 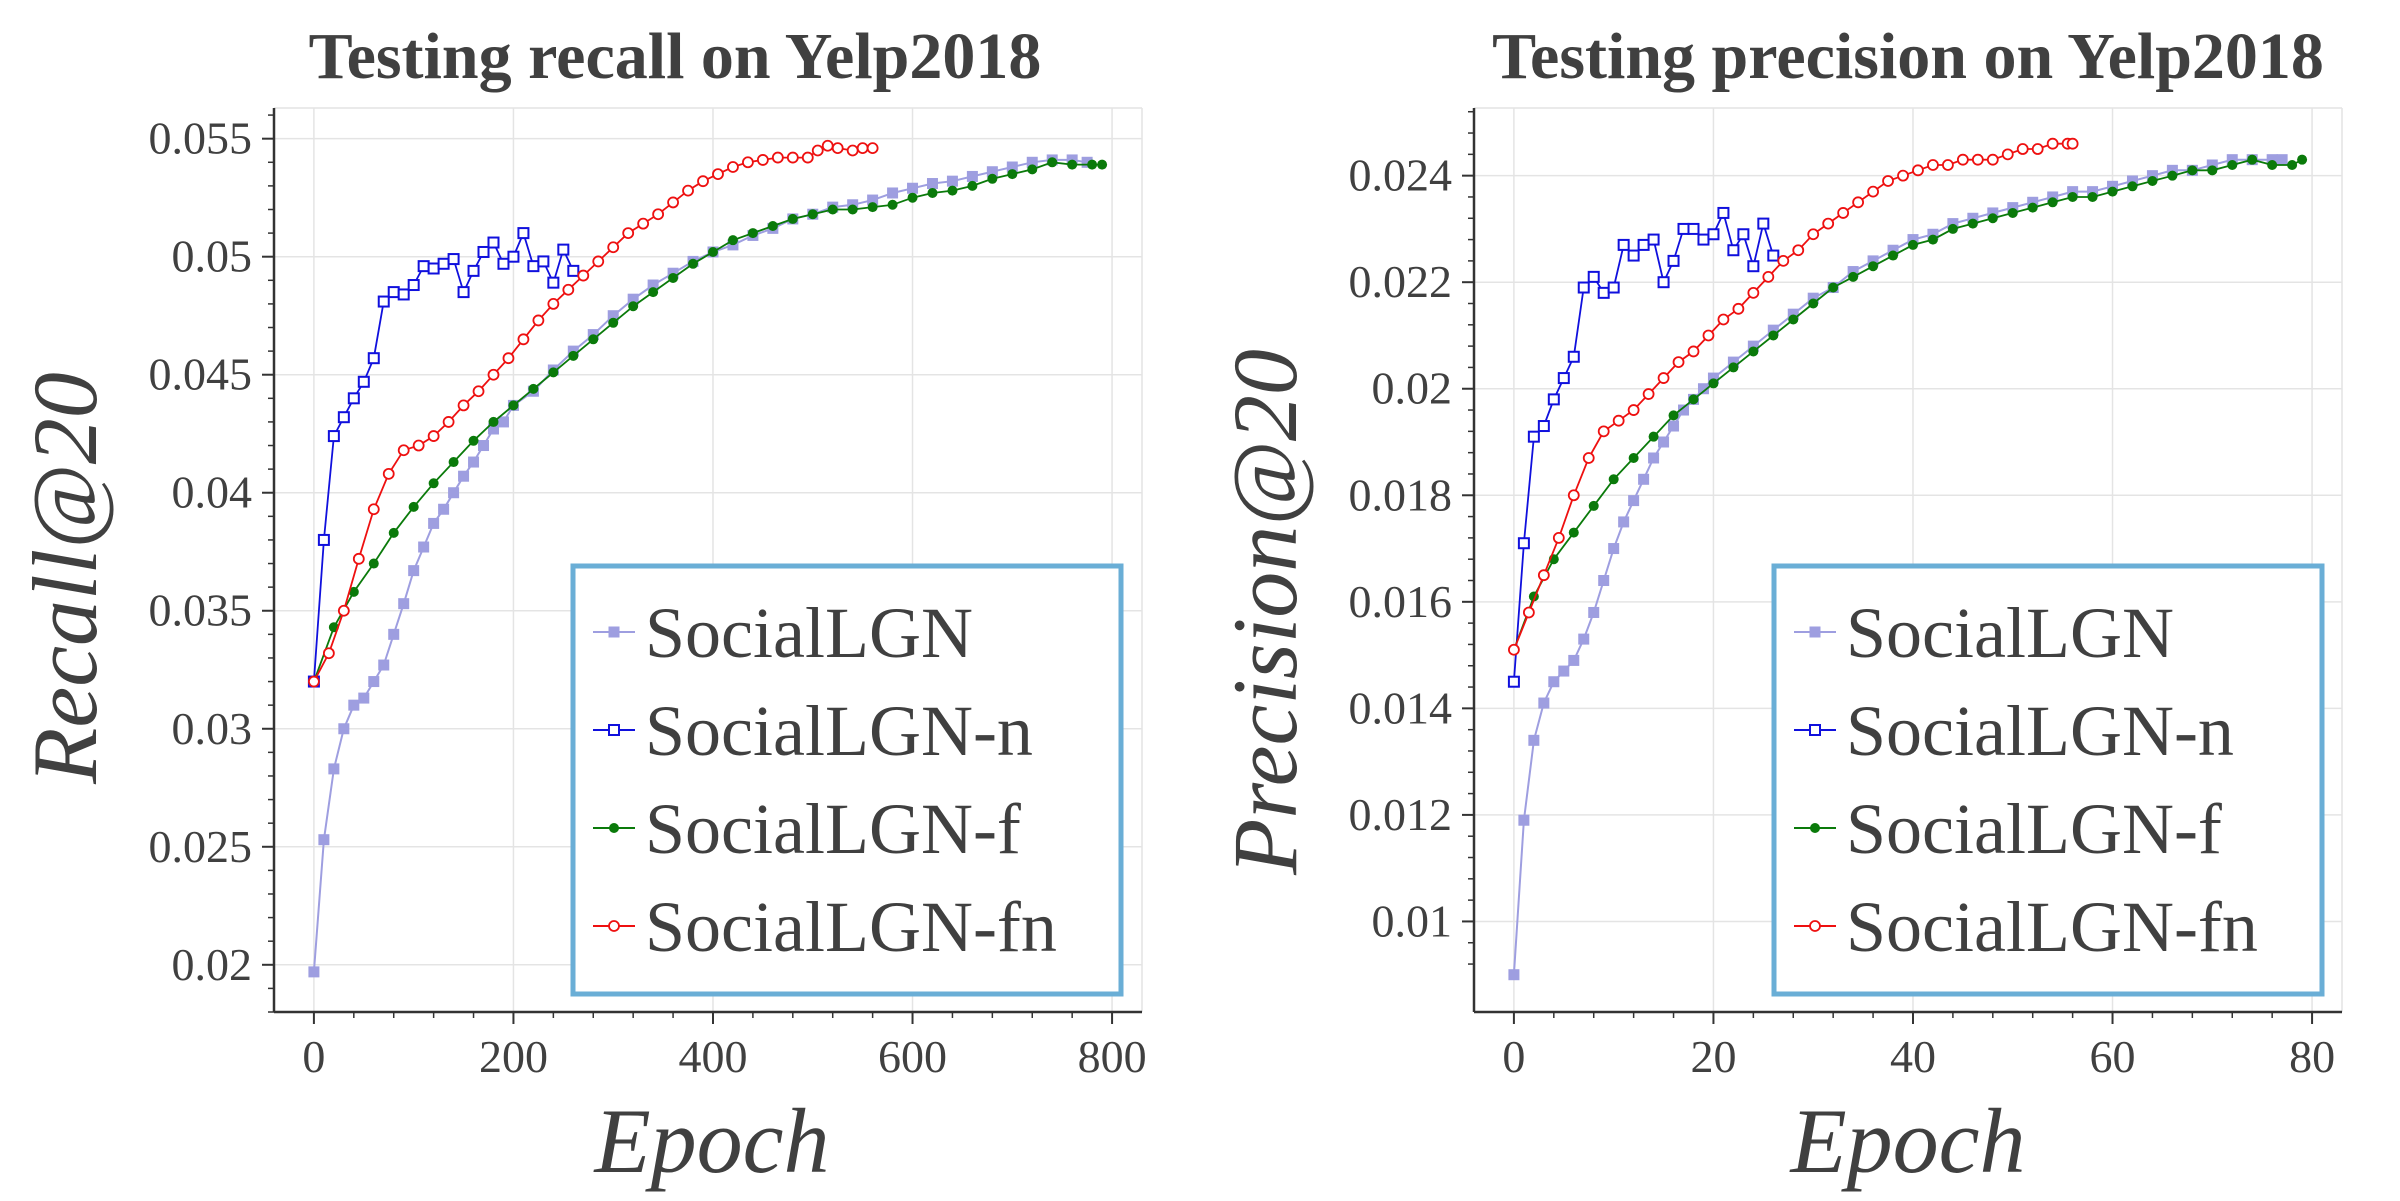 I want to click on legend-item: SocialLGN-n, so click(x=2014, y=731).